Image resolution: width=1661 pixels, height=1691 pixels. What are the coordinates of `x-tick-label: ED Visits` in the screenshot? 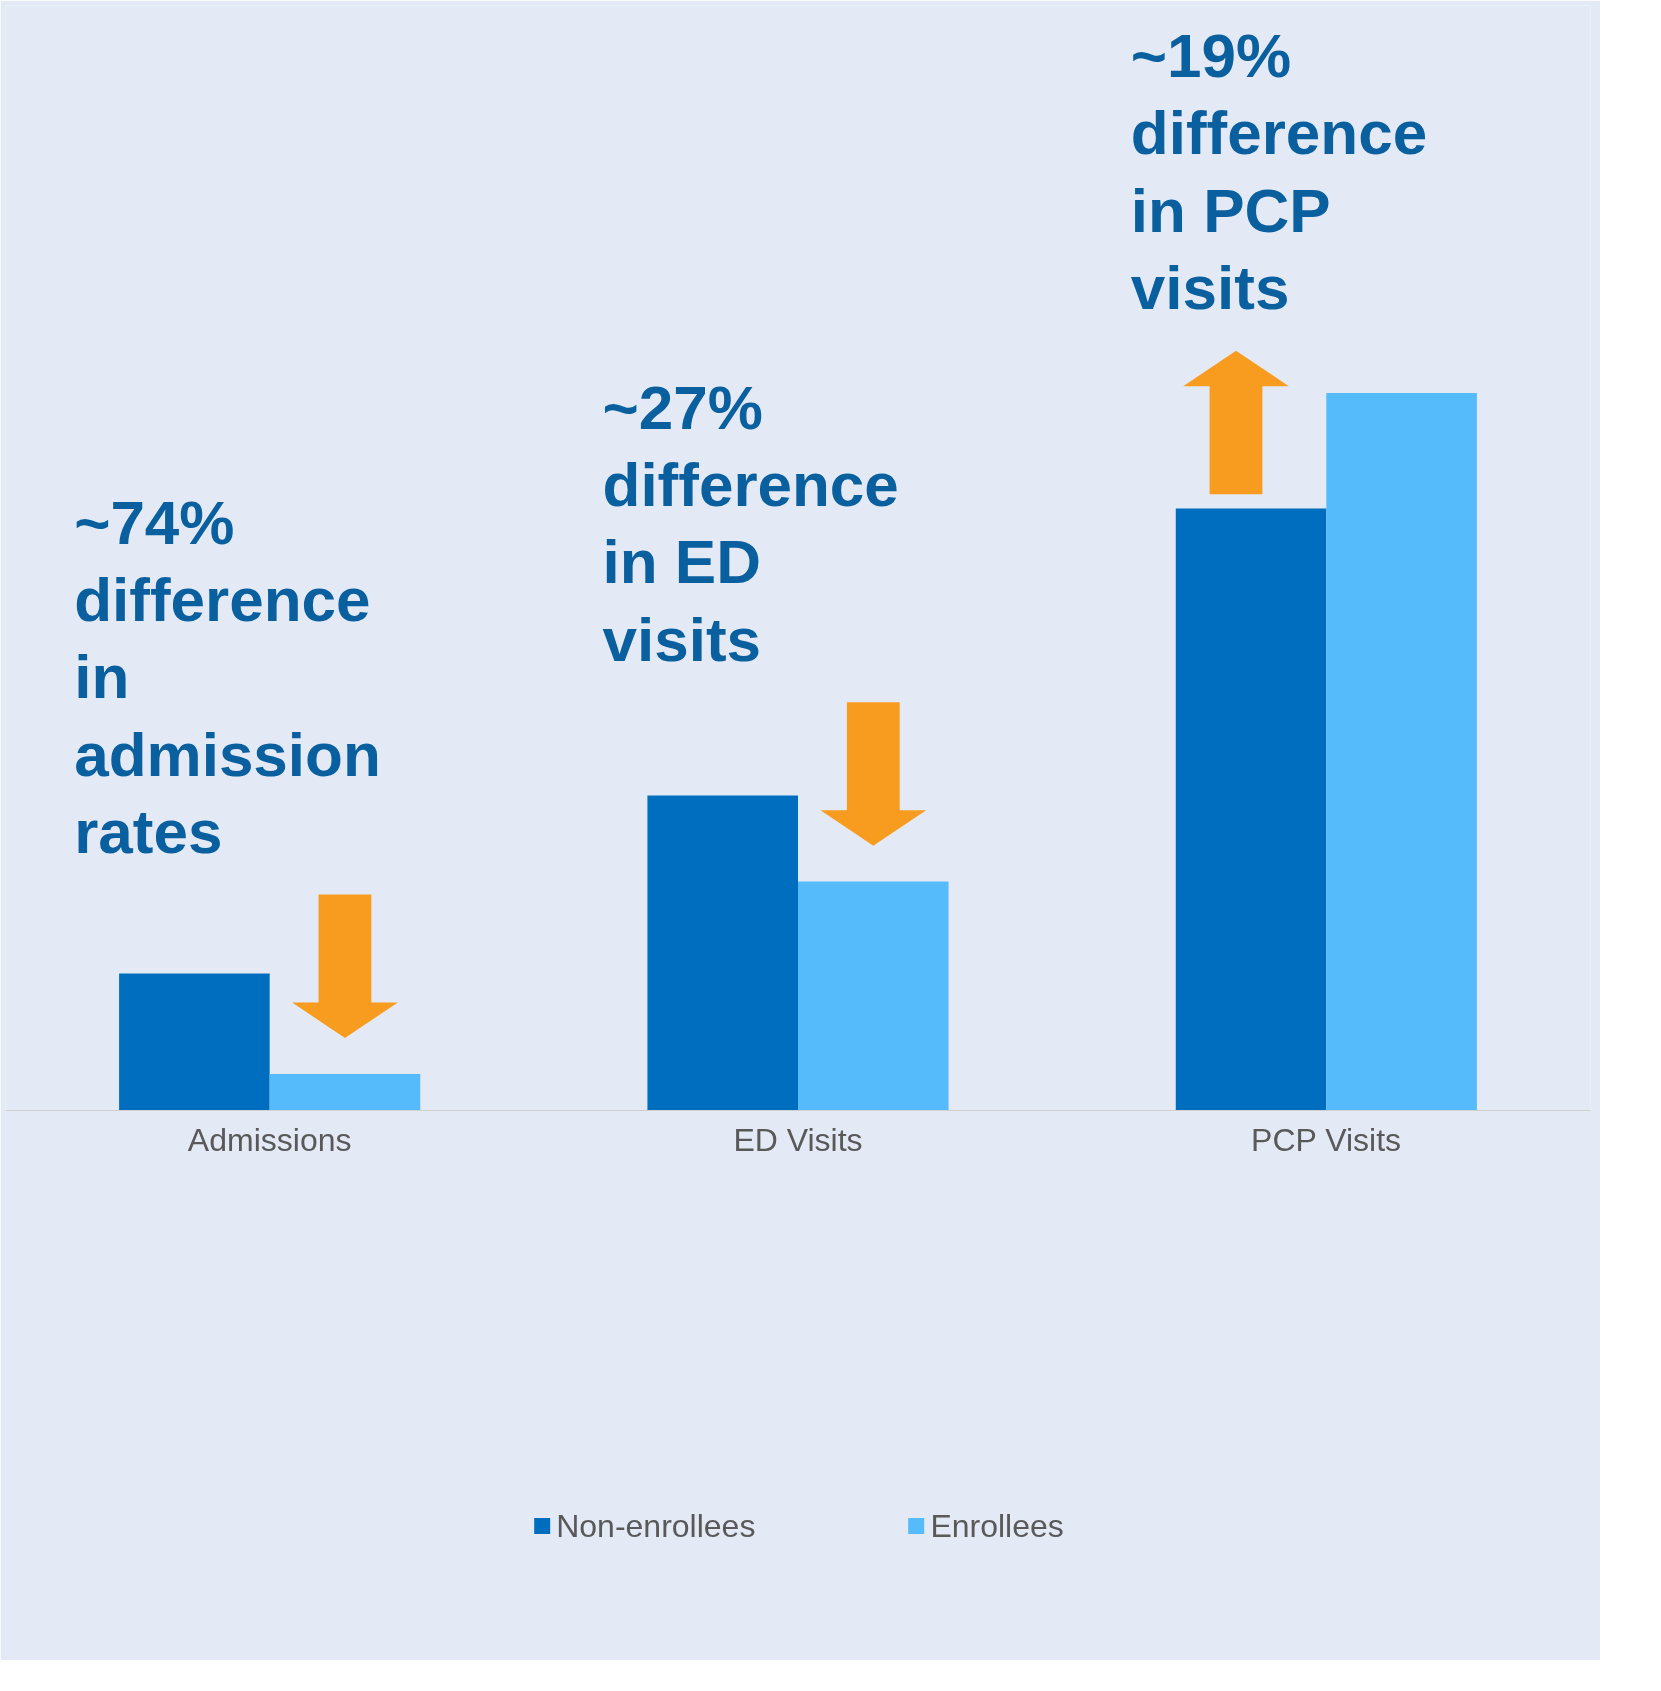 It's located at (798, 1139).